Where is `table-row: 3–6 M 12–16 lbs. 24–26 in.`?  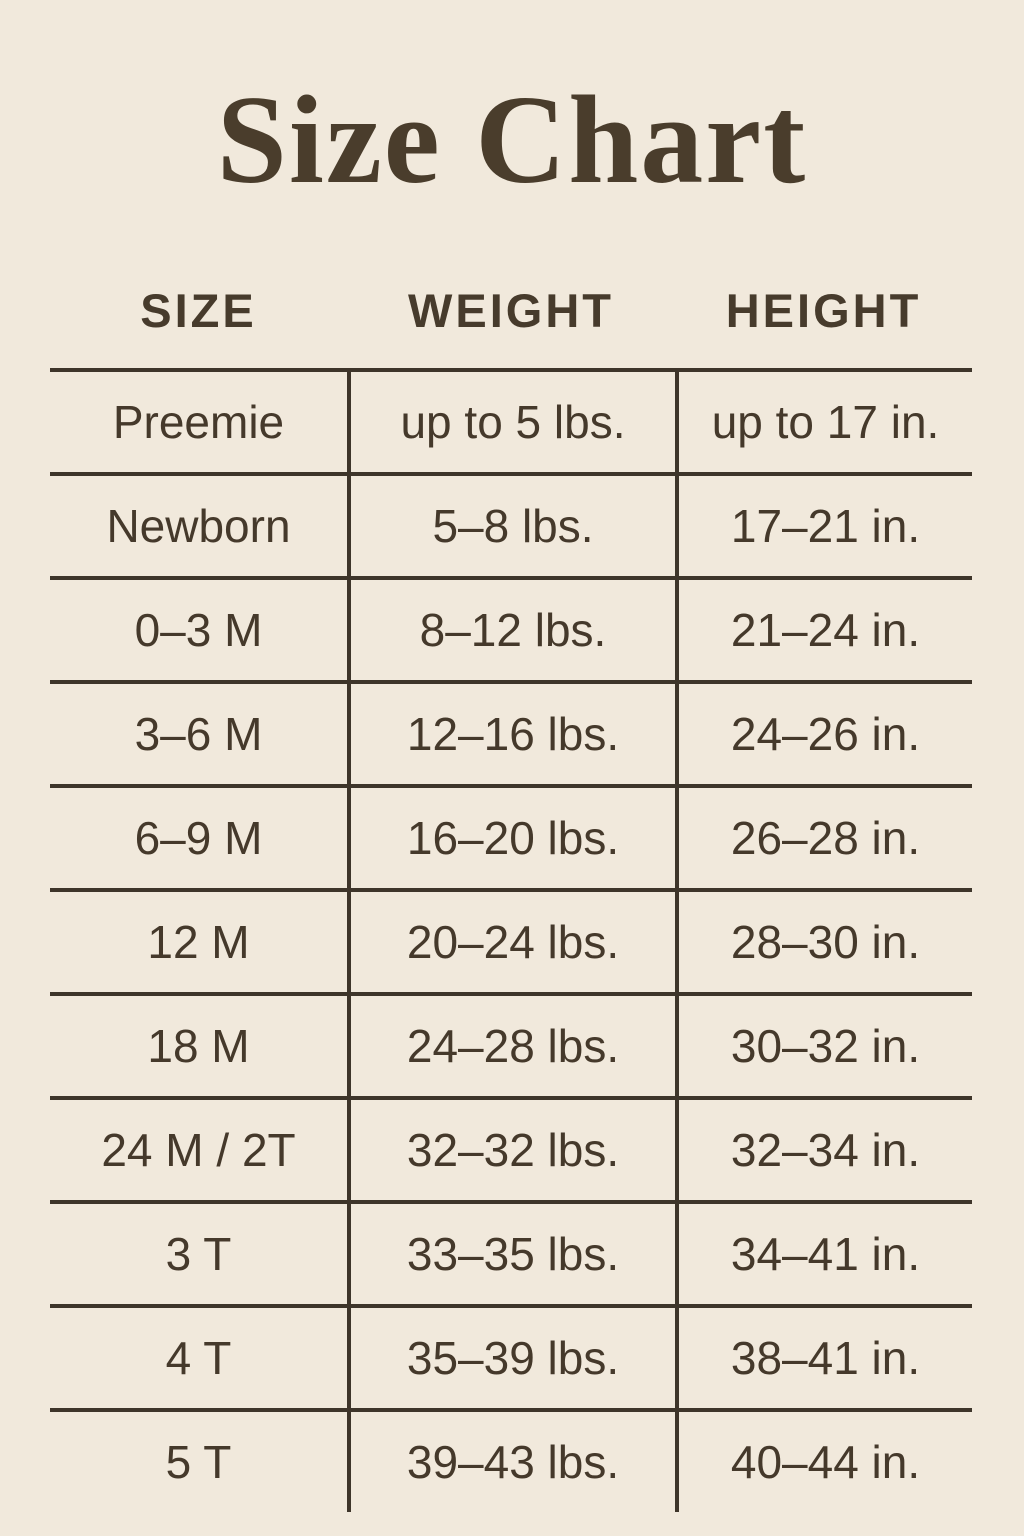 table-row: 3–6 M 12–16 lbs. 24–26 in. is located at coordinates (511, 732).